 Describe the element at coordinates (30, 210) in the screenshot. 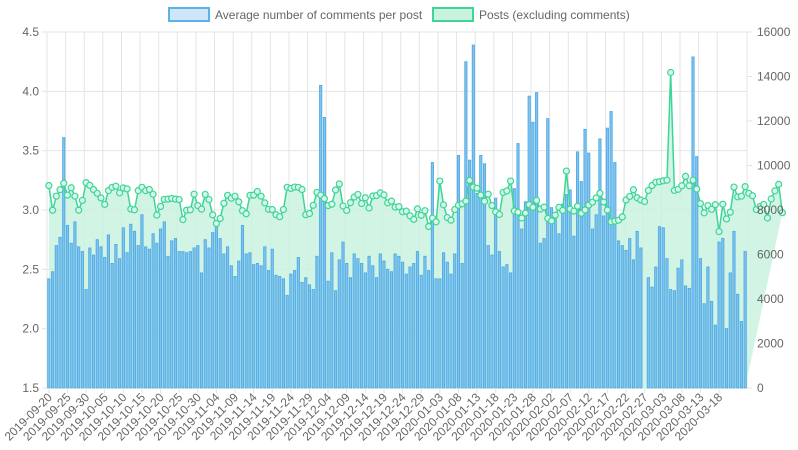

I see `y-left-tick-label: 3.0` at that location.